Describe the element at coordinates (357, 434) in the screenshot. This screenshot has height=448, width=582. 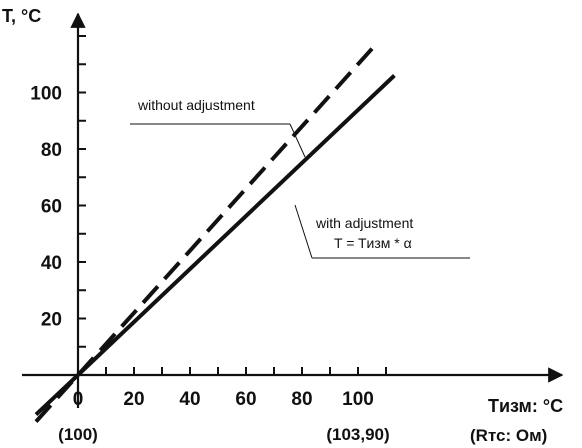
I see `x-tick-sublabel: (103,90)` at that location.